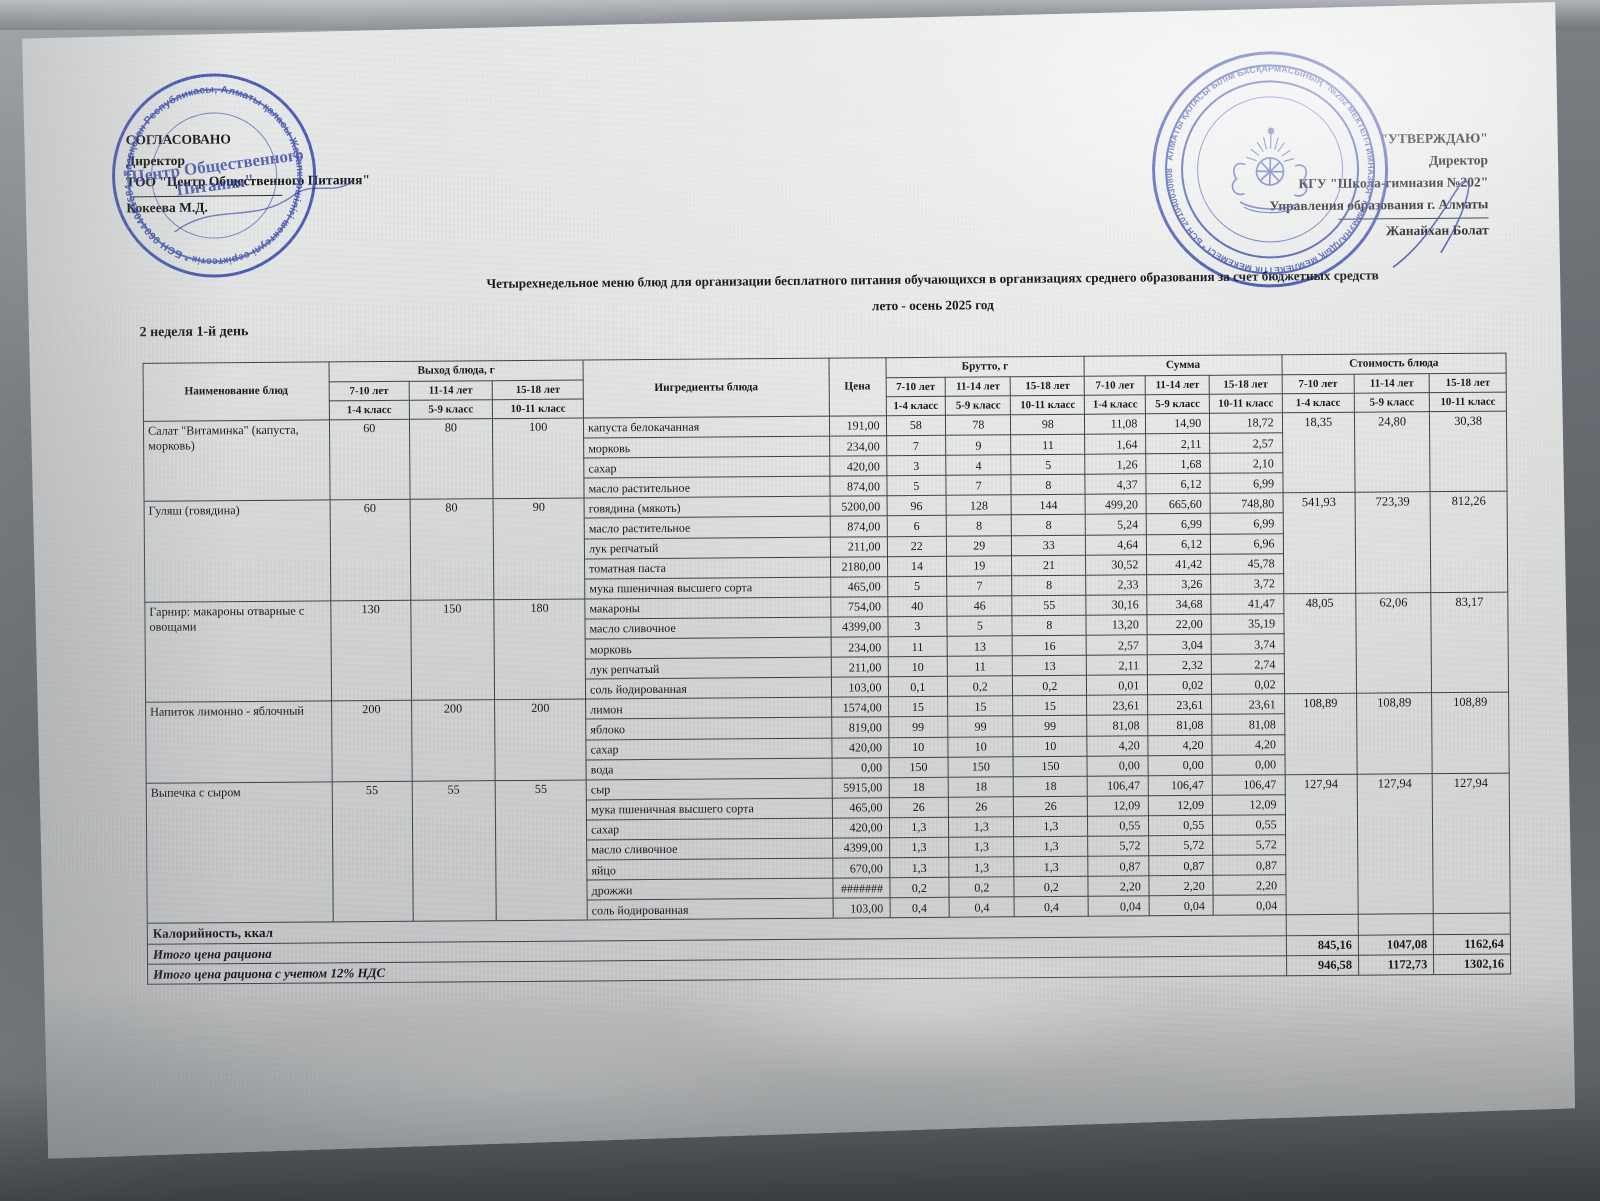 The height and width of the screenshot is (1201, 1600). Describe the element at coordinates (1116, 585) in the screenshot. I see `cell-sum-age1: 2,33` at that location.